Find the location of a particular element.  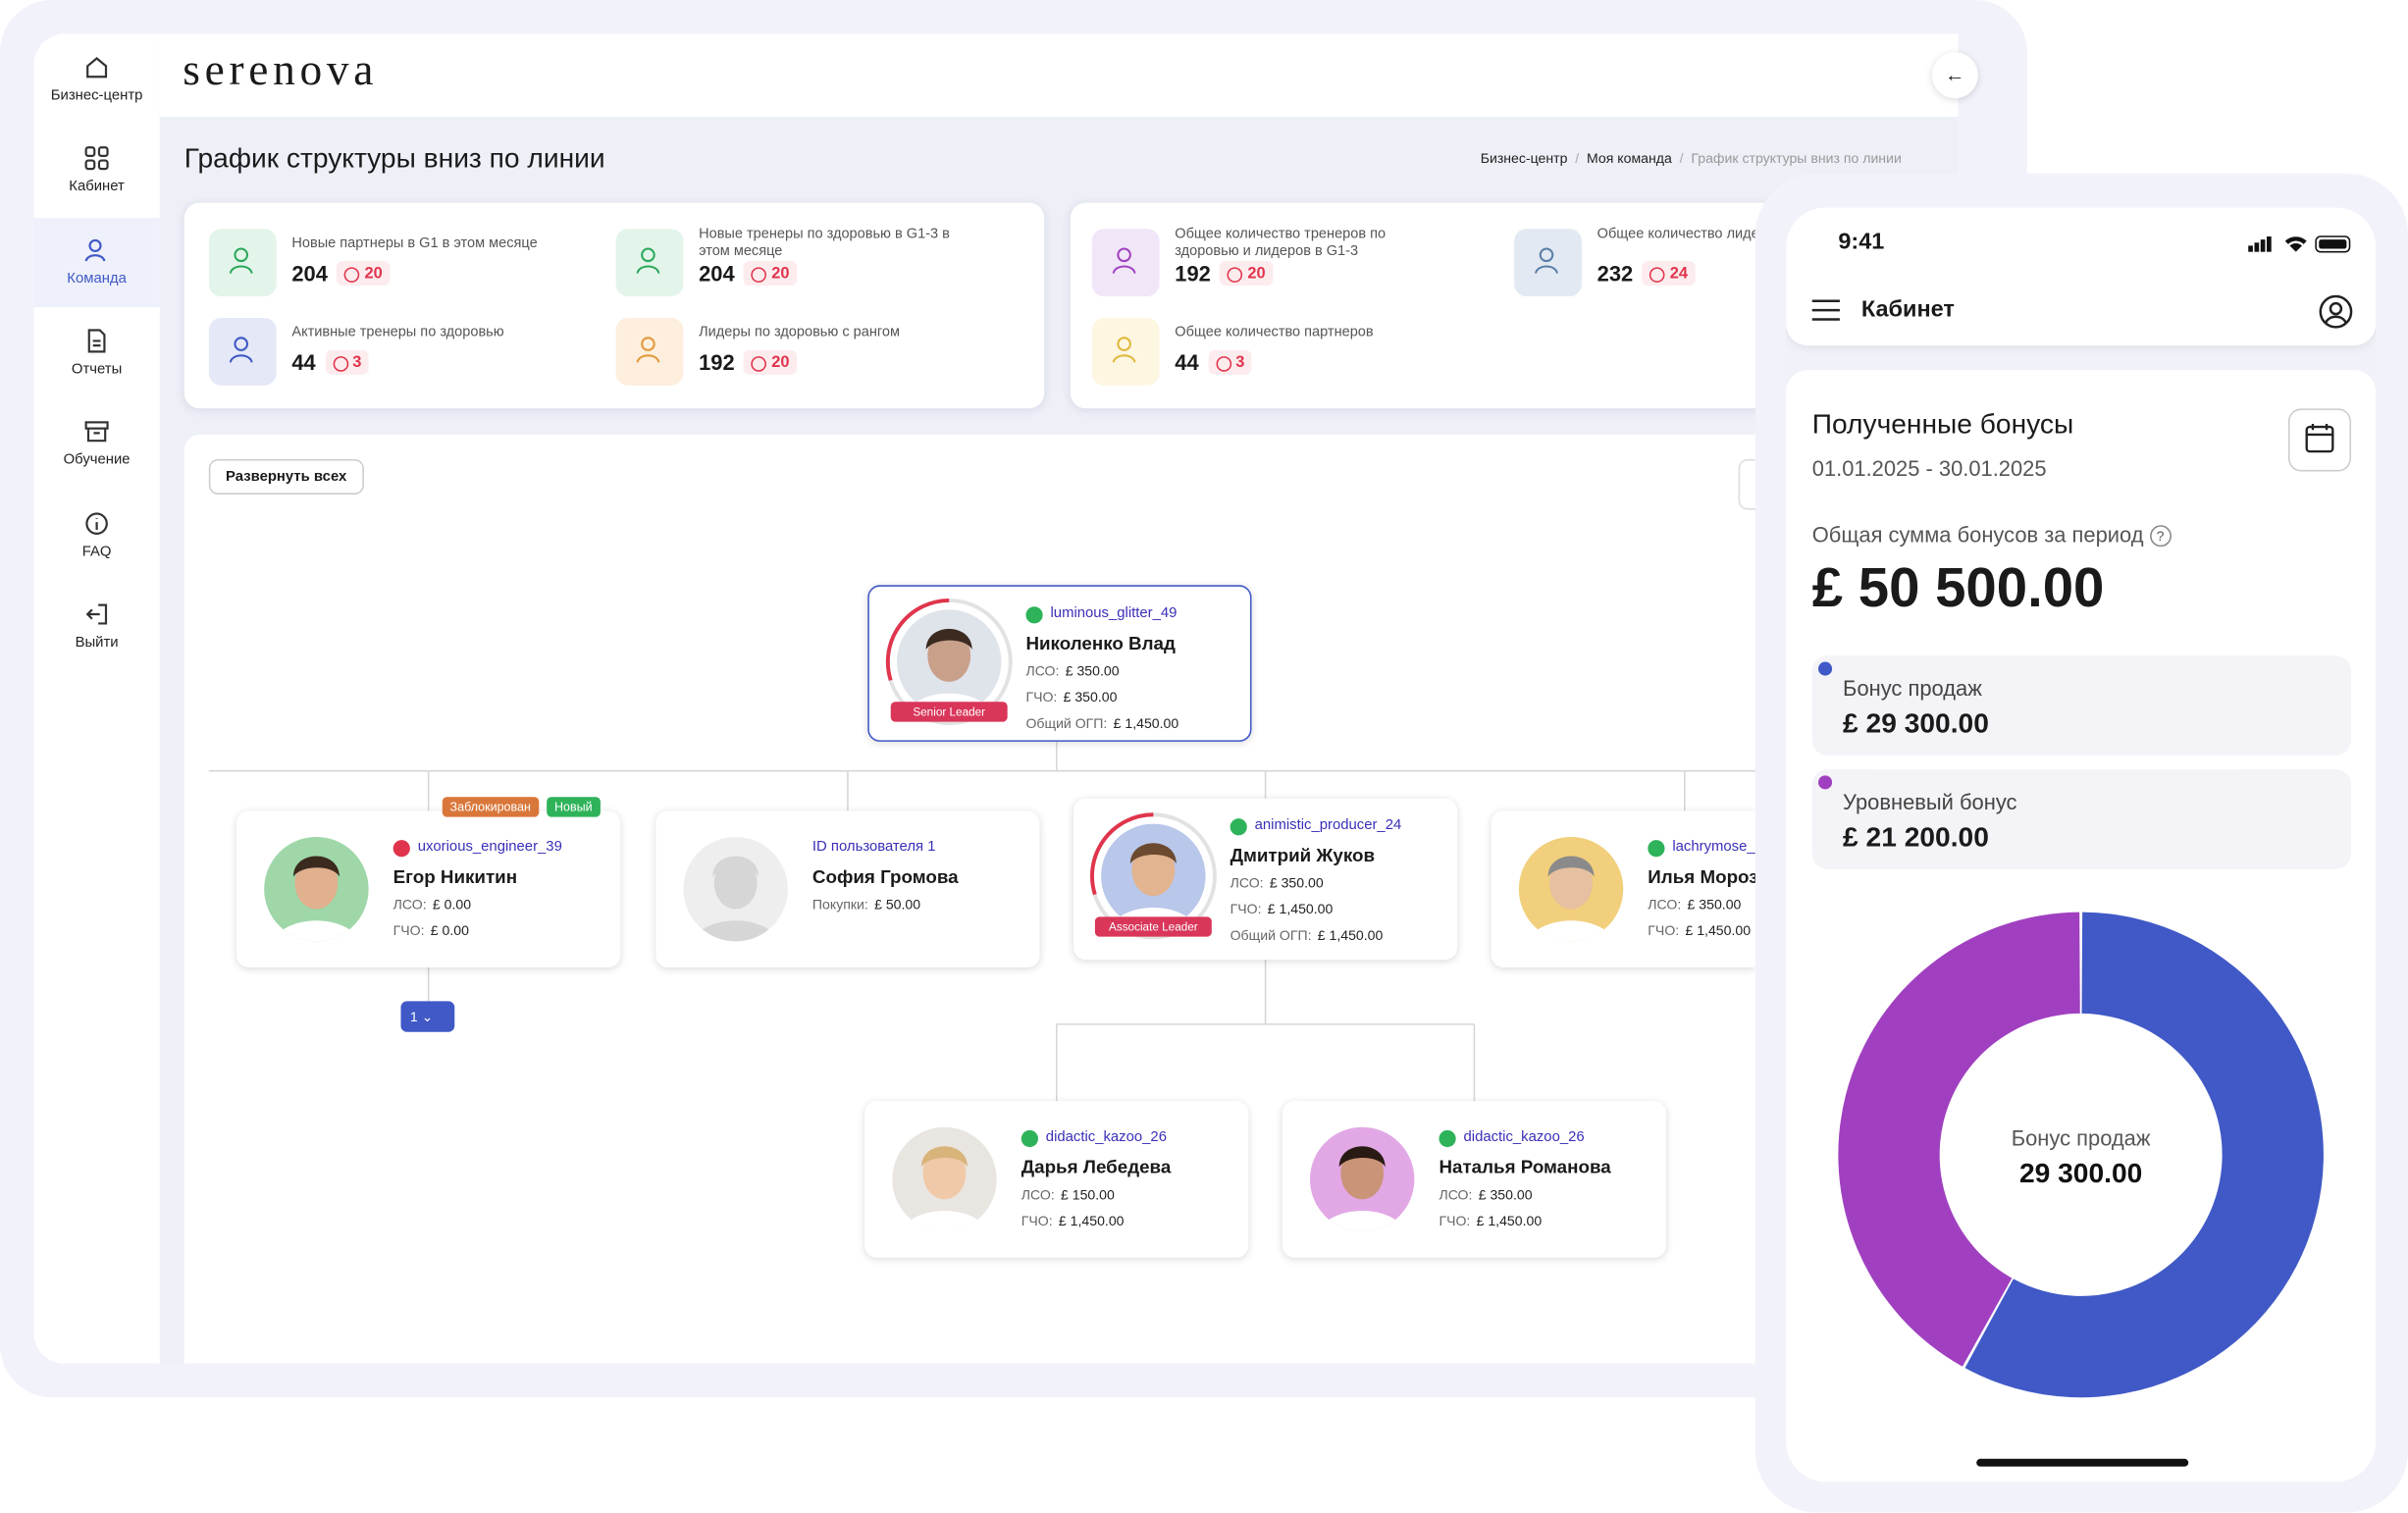

stat-row: 192 20 is located at coordinates (1225, 273).